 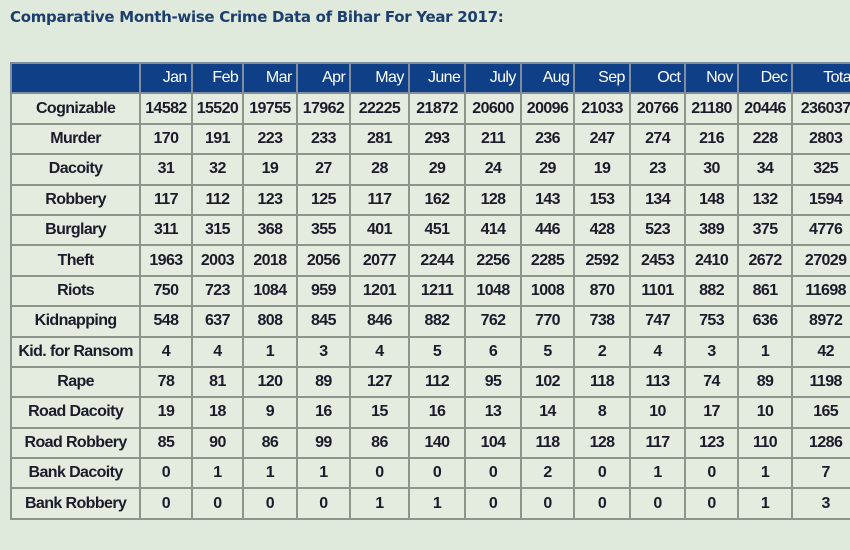 What do you see at coordinates (820, 199) in the screenshot?
I see `table-cell: 1594` at bounding box center [820, 199].